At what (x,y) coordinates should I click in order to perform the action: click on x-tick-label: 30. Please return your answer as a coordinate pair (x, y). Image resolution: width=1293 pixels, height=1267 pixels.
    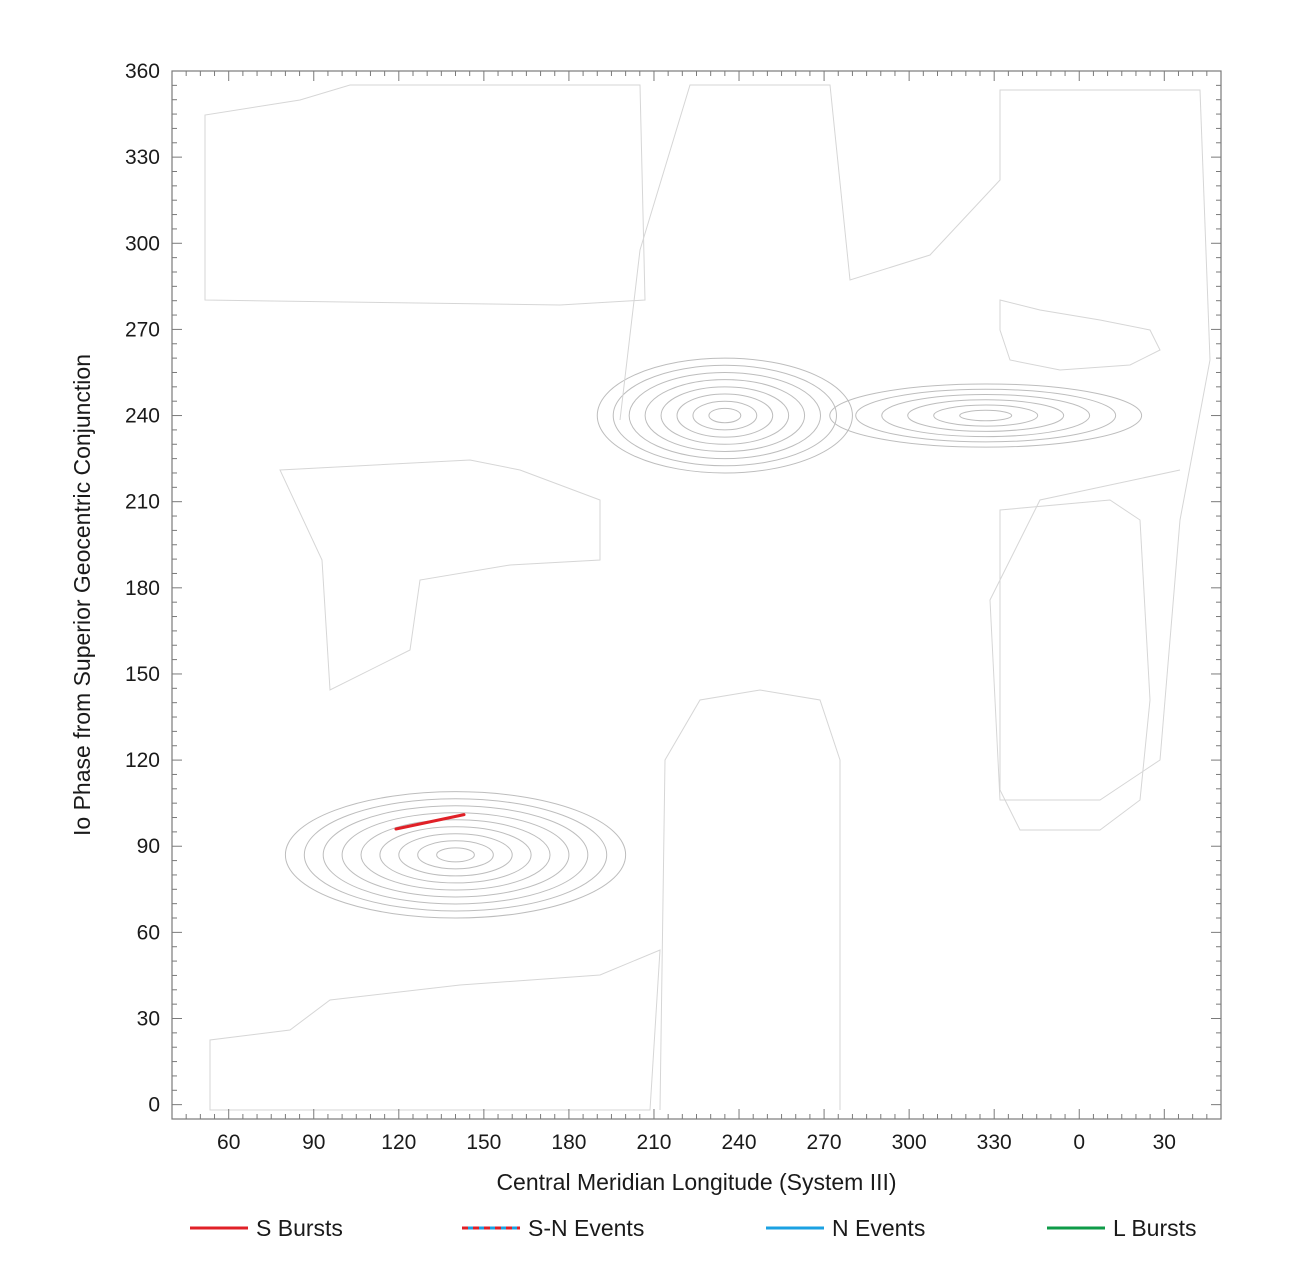
    Looking at the image, I should click on (1164, 1142).